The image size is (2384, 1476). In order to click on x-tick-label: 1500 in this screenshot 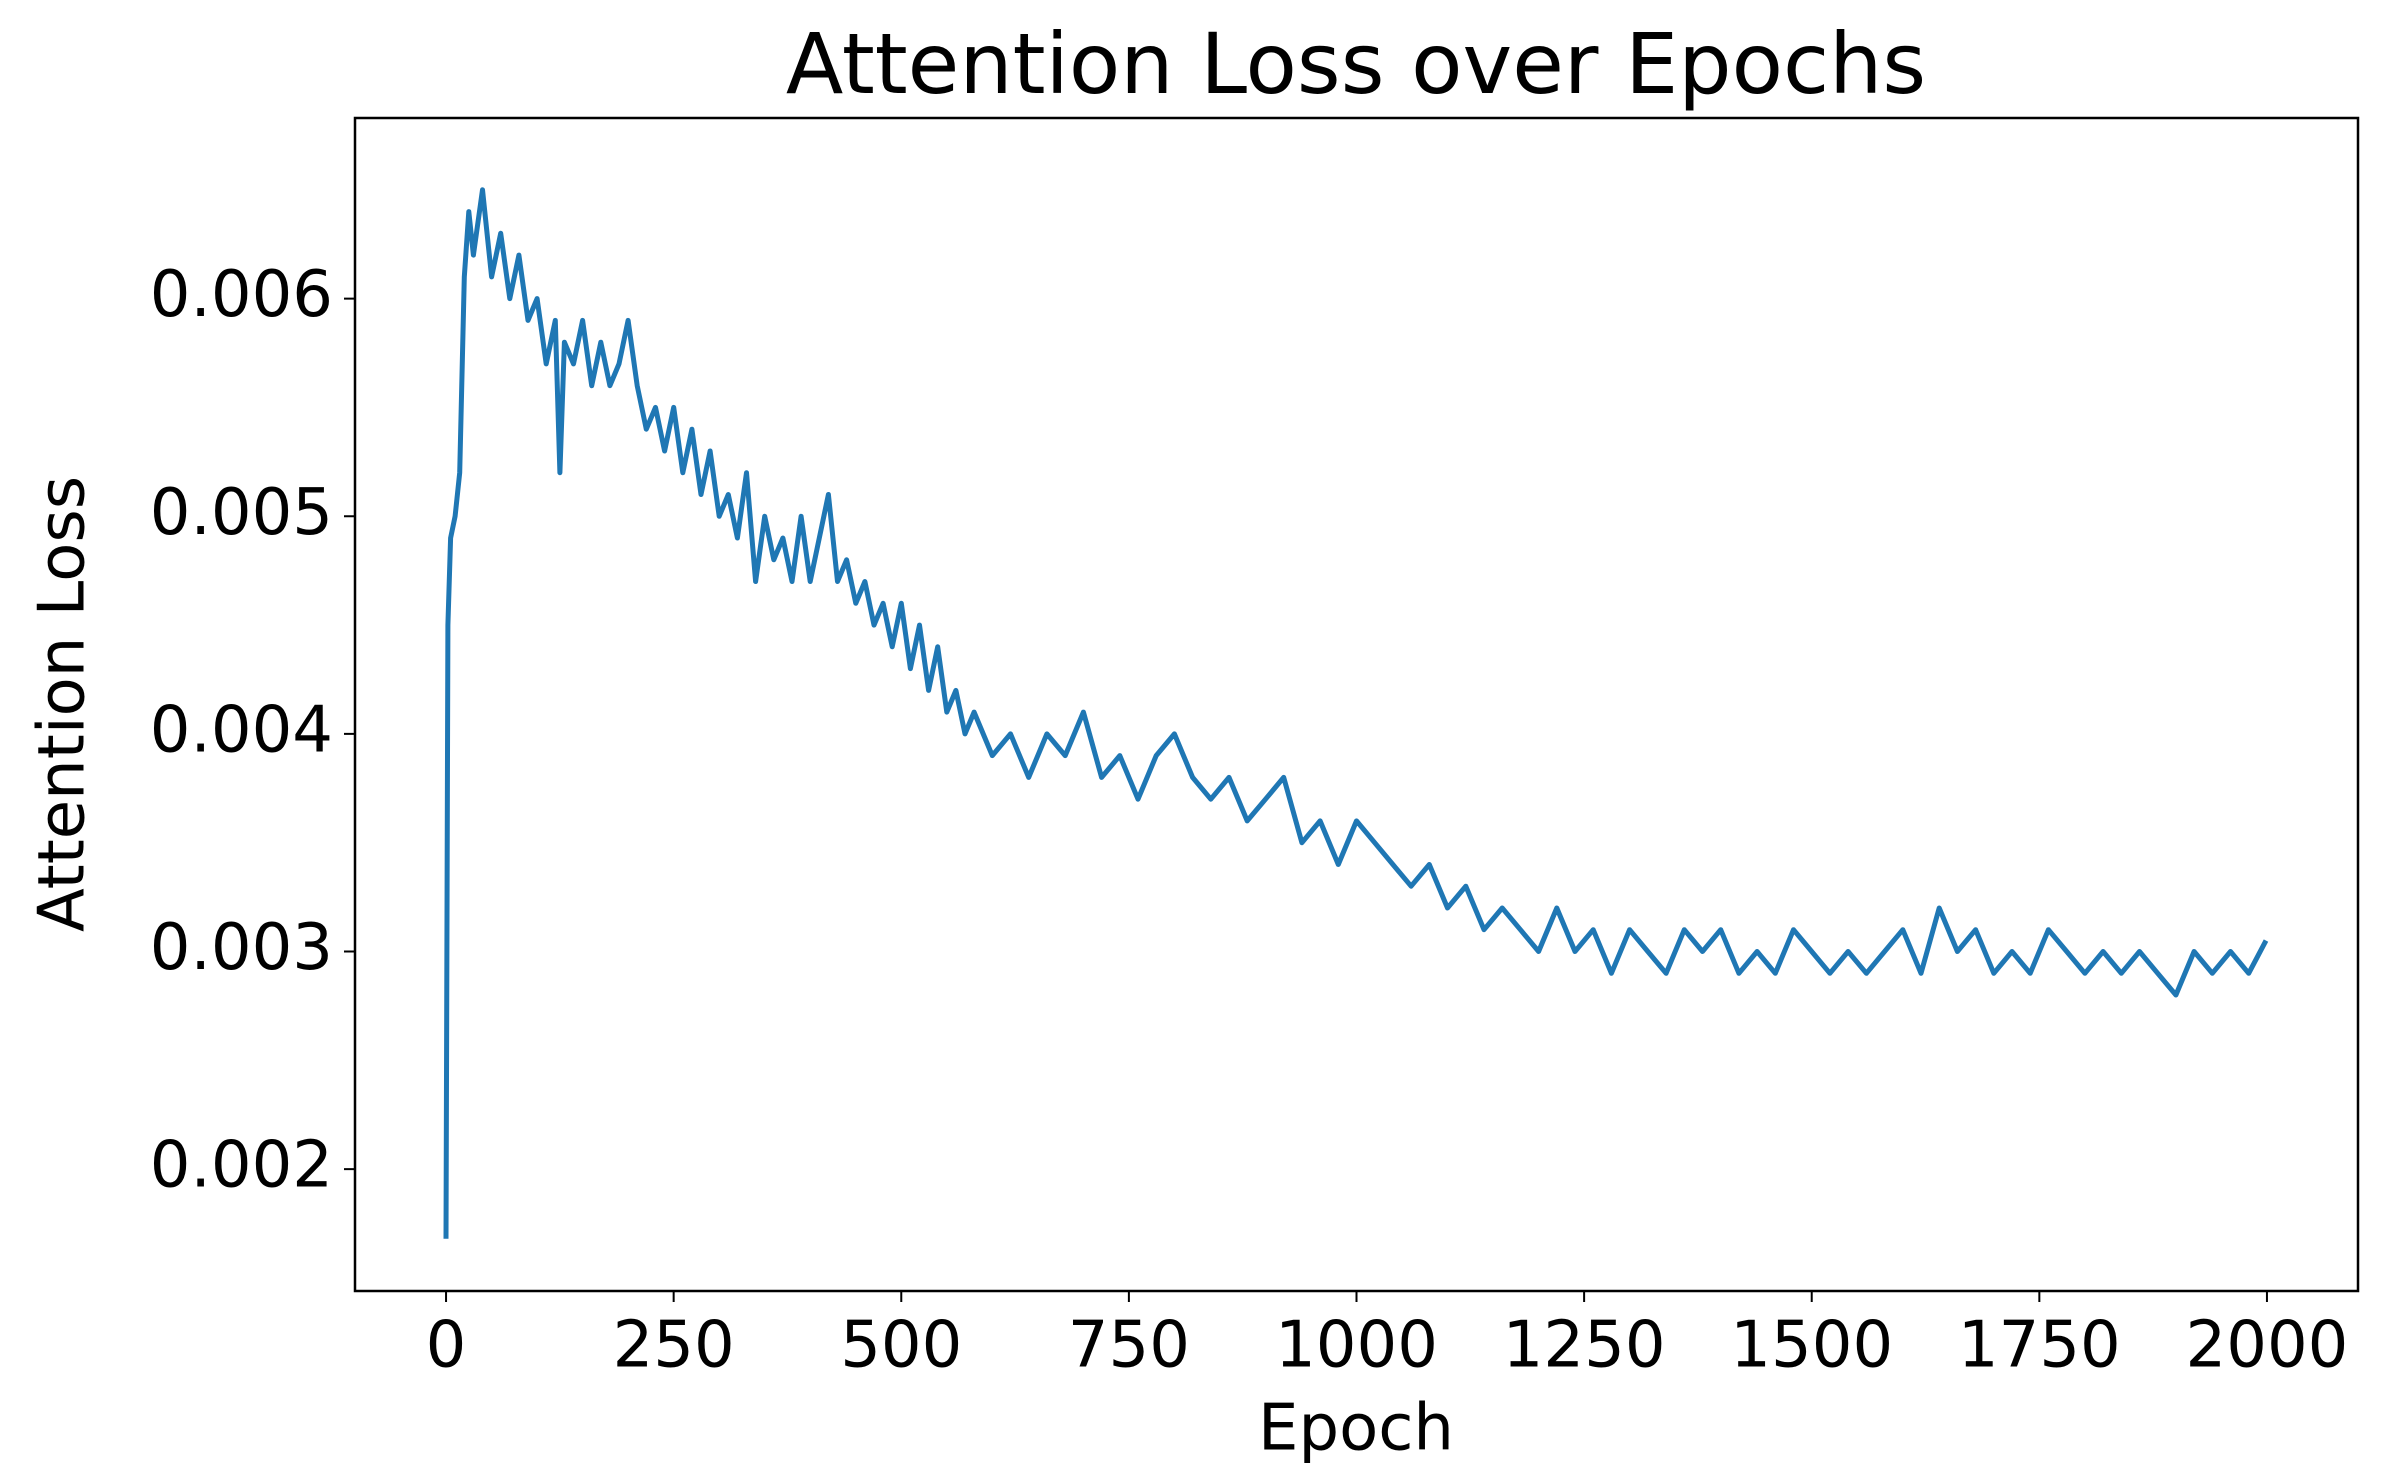, I will do `click(1811, 1346)`.